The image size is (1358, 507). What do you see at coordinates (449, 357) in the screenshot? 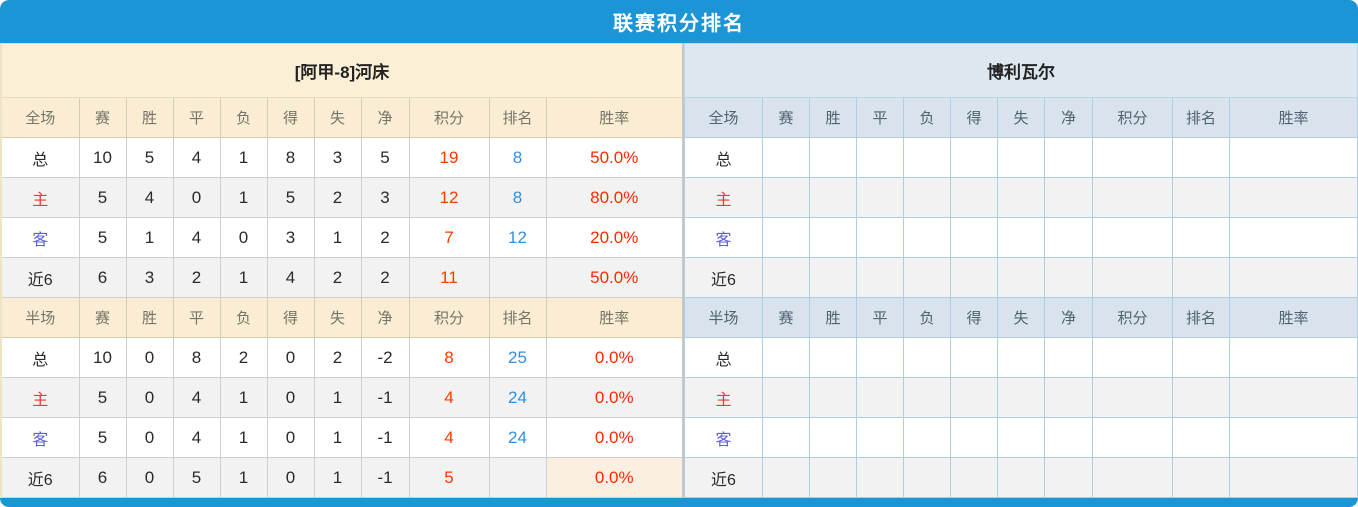
I see `points-cell: 8` at bounding box center [449, 357].